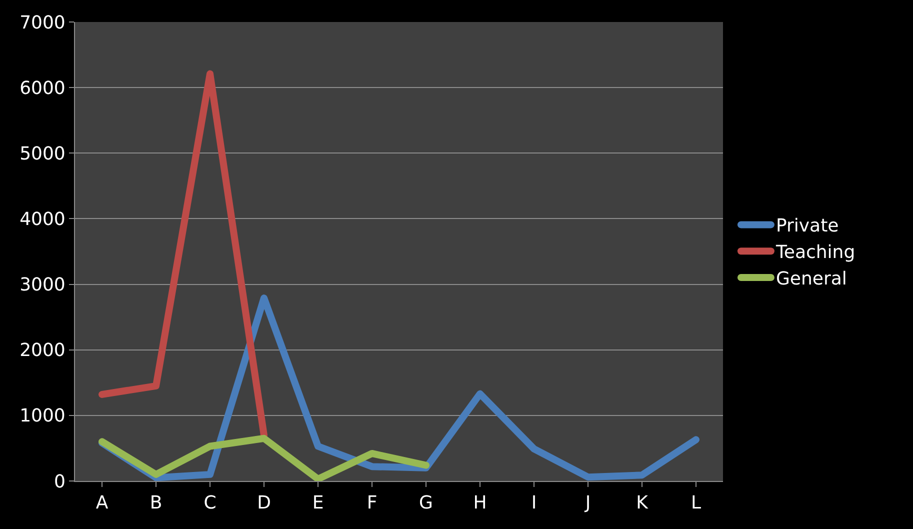  I want to click on y-tick-label: 3000, so click(43, 285).